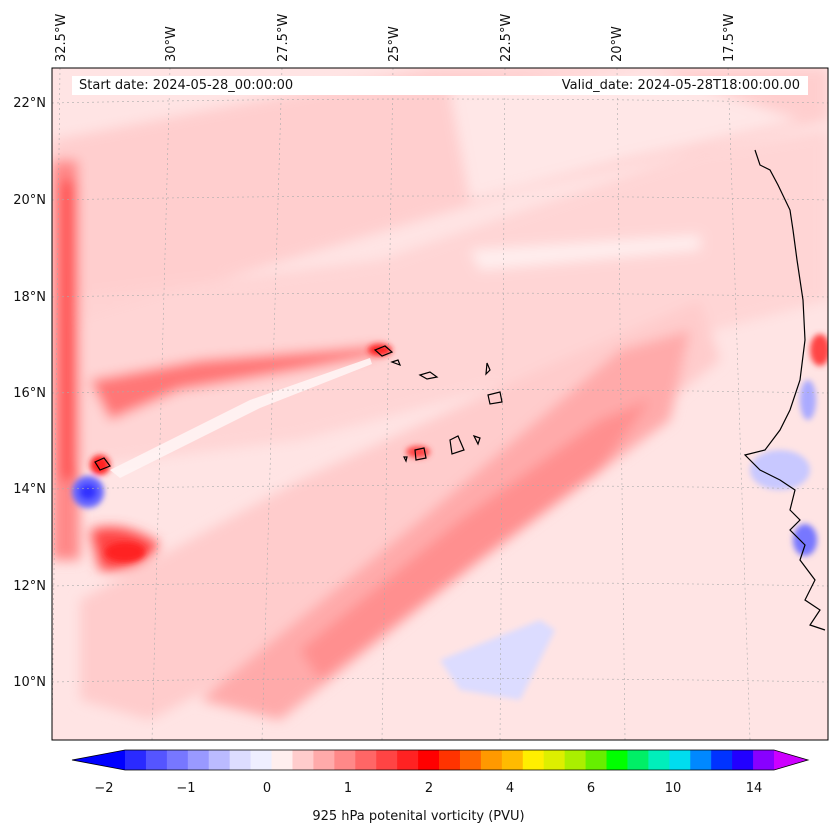  Describe the element at coordinates (29, 200) in the screenshot. I see `lat-label: 20°N` at that location.